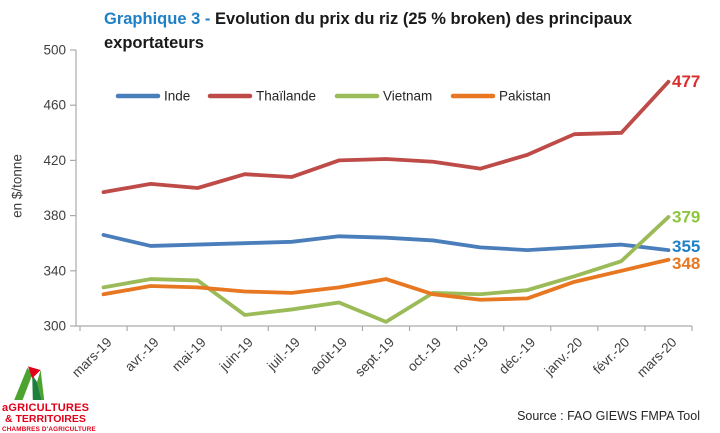 The height and width of the screenshot is (433, 720). What do you see at coordinates (563, 357) in the screenshot?
I see `x-tick-label: janv.-20` at bounding box center [563, 357].